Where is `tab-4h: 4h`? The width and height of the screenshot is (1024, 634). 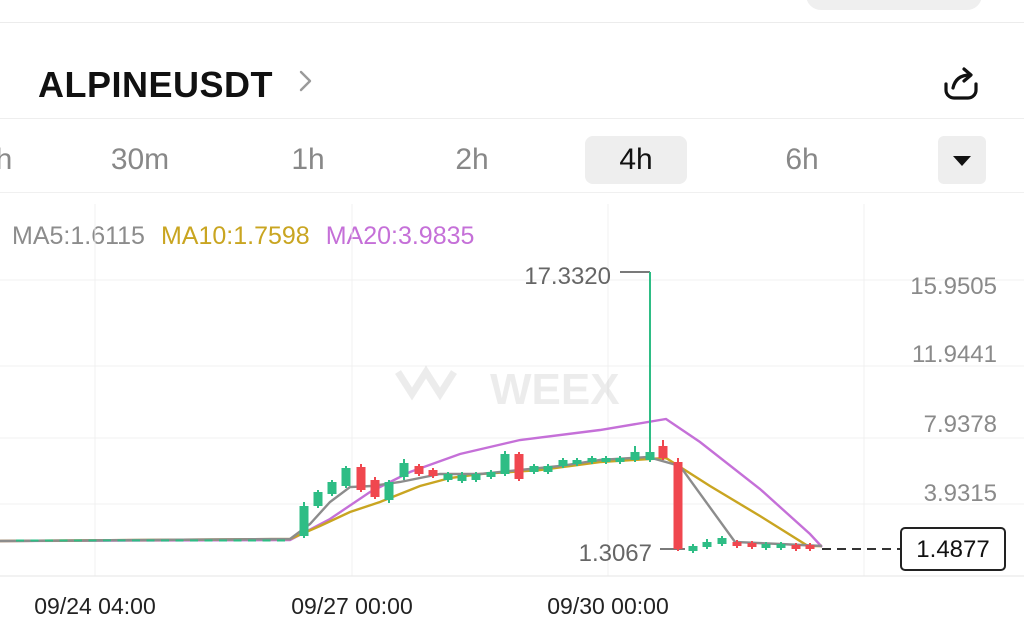
tab-4h: 4h is located at coordinates (636, 160).